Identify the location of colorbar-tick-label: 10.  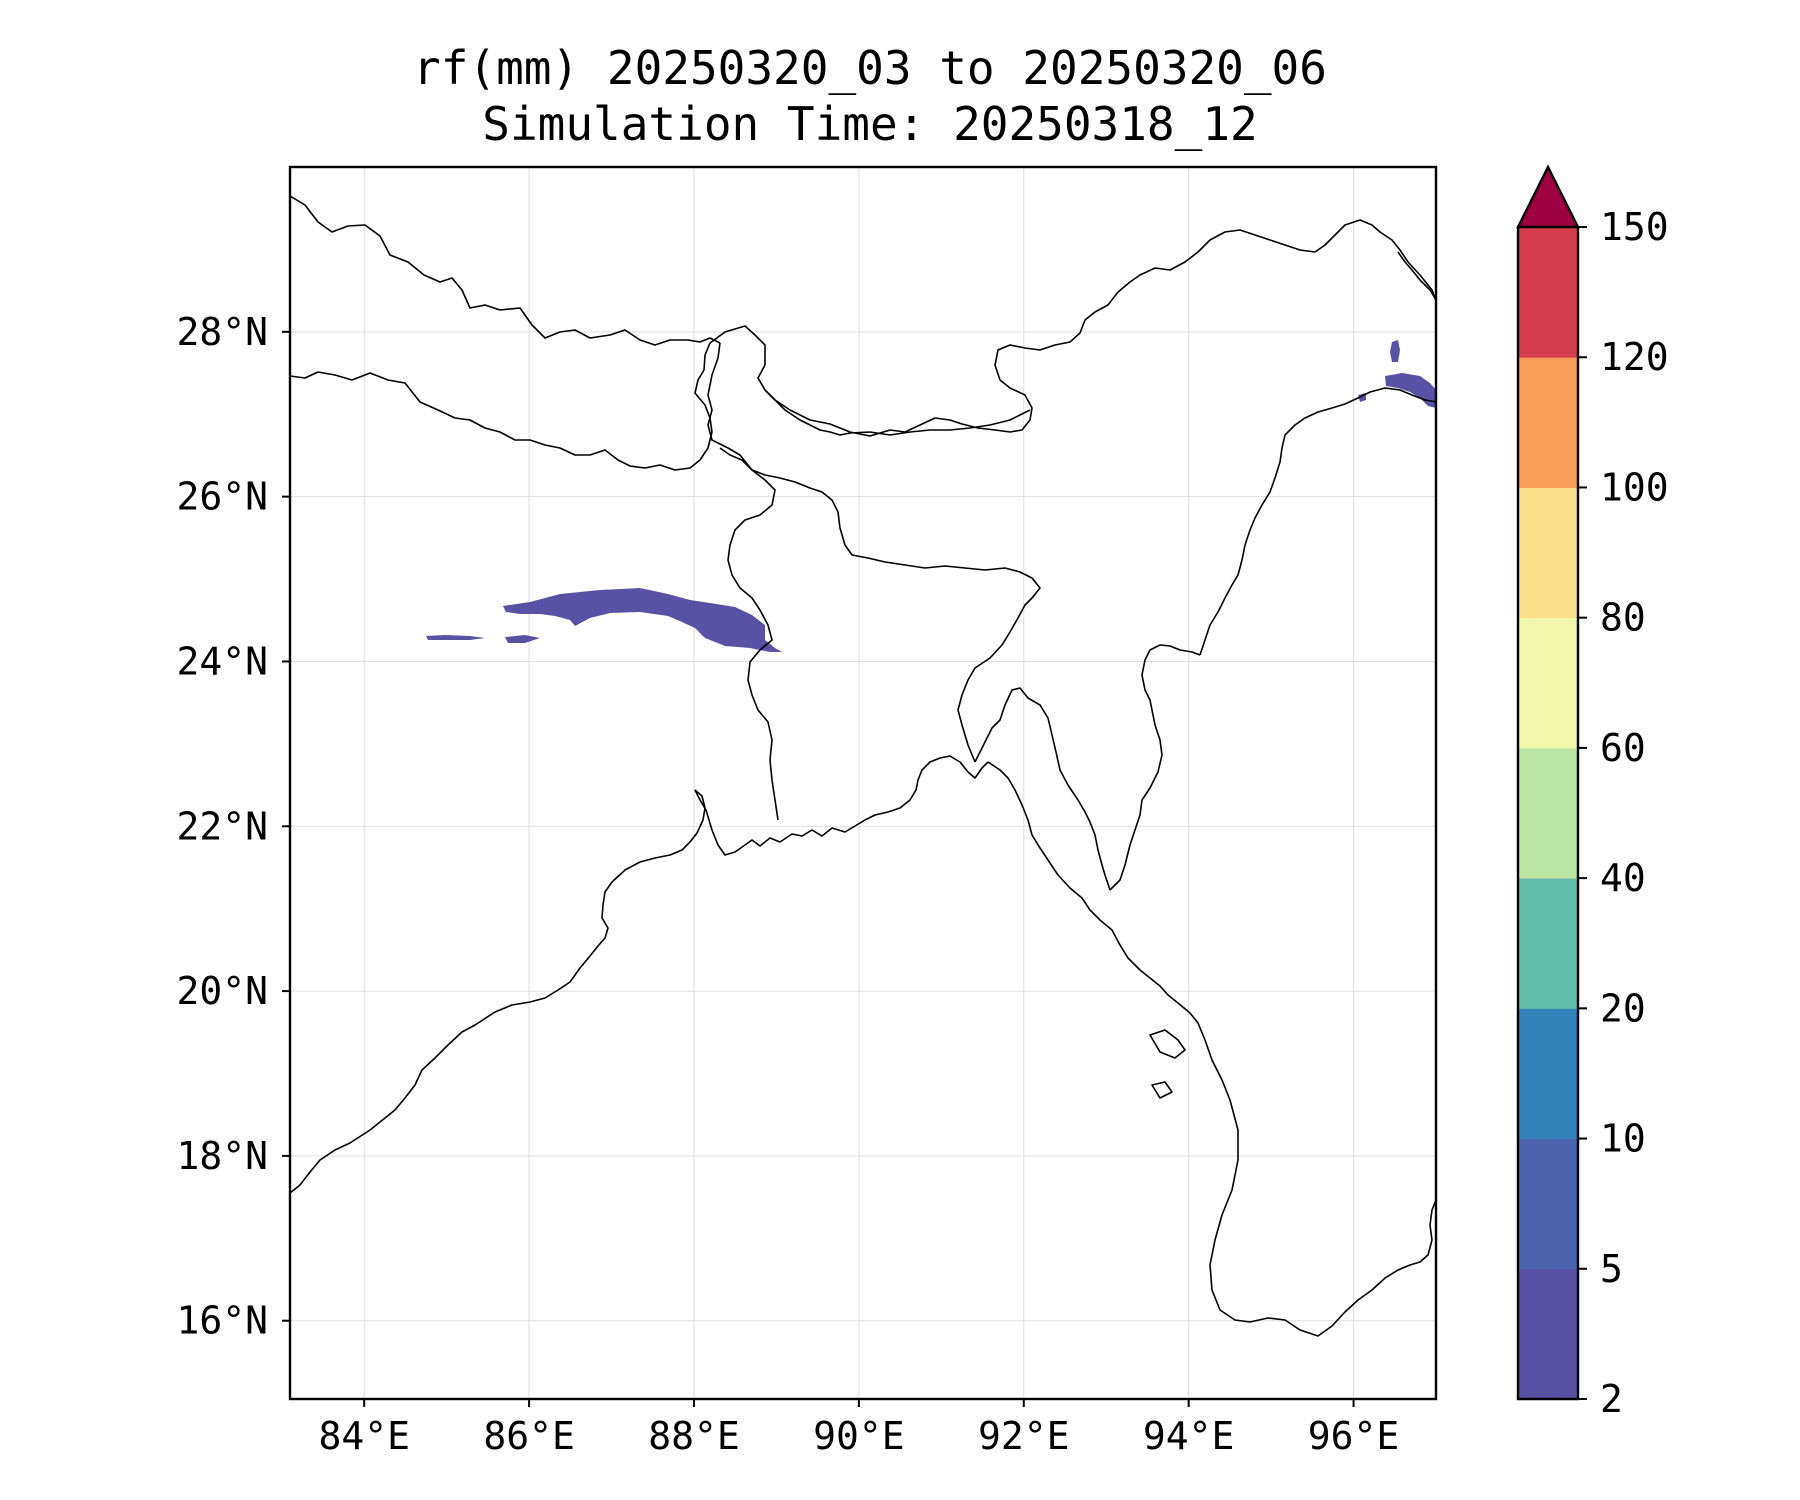
(1623, 1139).